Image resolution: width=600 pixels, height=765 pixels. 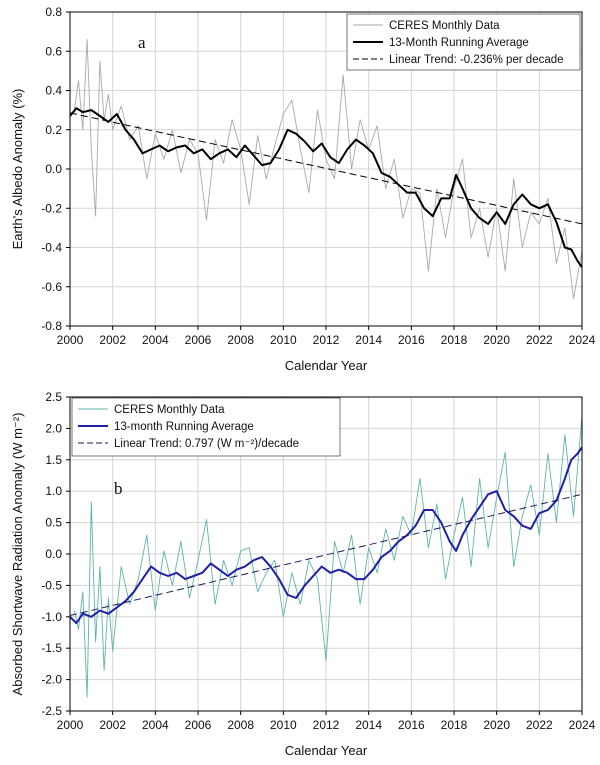 What do you see at coordinates (53, 91) in the screenshot?
I see `y-tick-label: 0.4` at bounding box center [53, 91].